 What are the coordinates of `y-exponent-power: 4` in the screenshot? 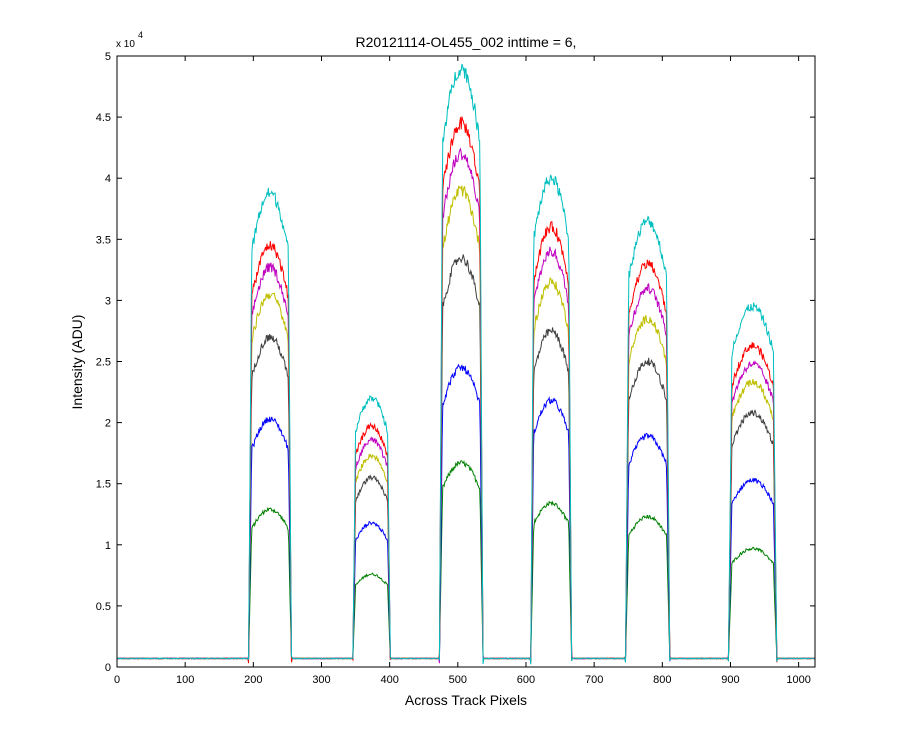 It's located at (140, 35).